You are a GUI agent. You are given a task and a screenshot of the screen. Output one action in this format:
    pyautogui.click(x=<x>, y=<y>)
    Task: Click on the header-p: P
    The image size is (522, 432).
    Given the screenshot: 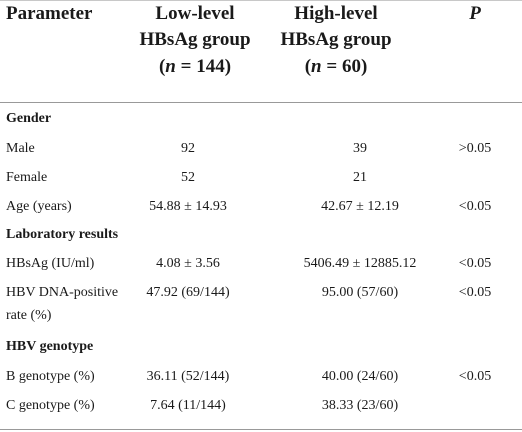 What is the action you would take?
    pyautogui.click(x=475, y=13)
    